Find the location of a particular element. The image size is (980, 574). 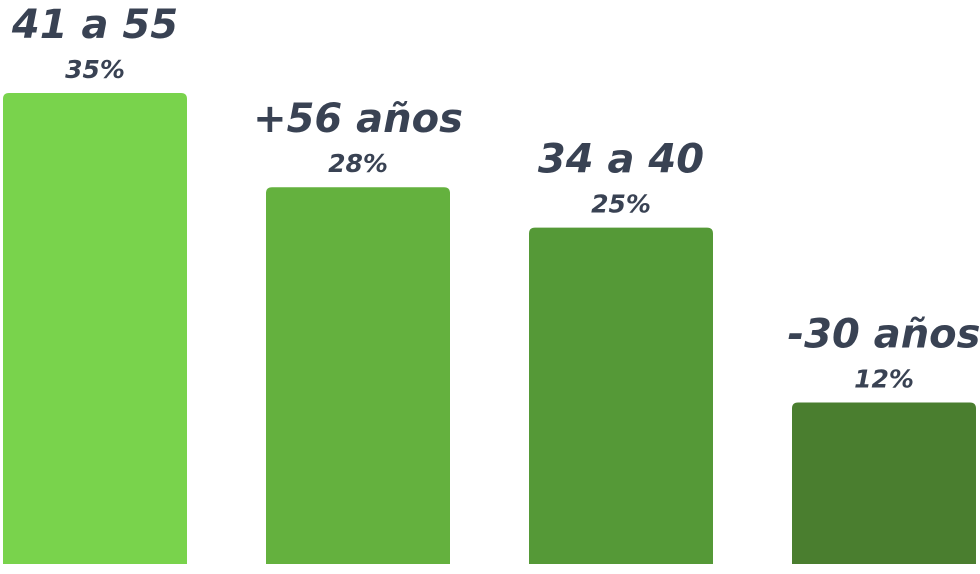

value-label: 28% is located at coordinates (358, 163).